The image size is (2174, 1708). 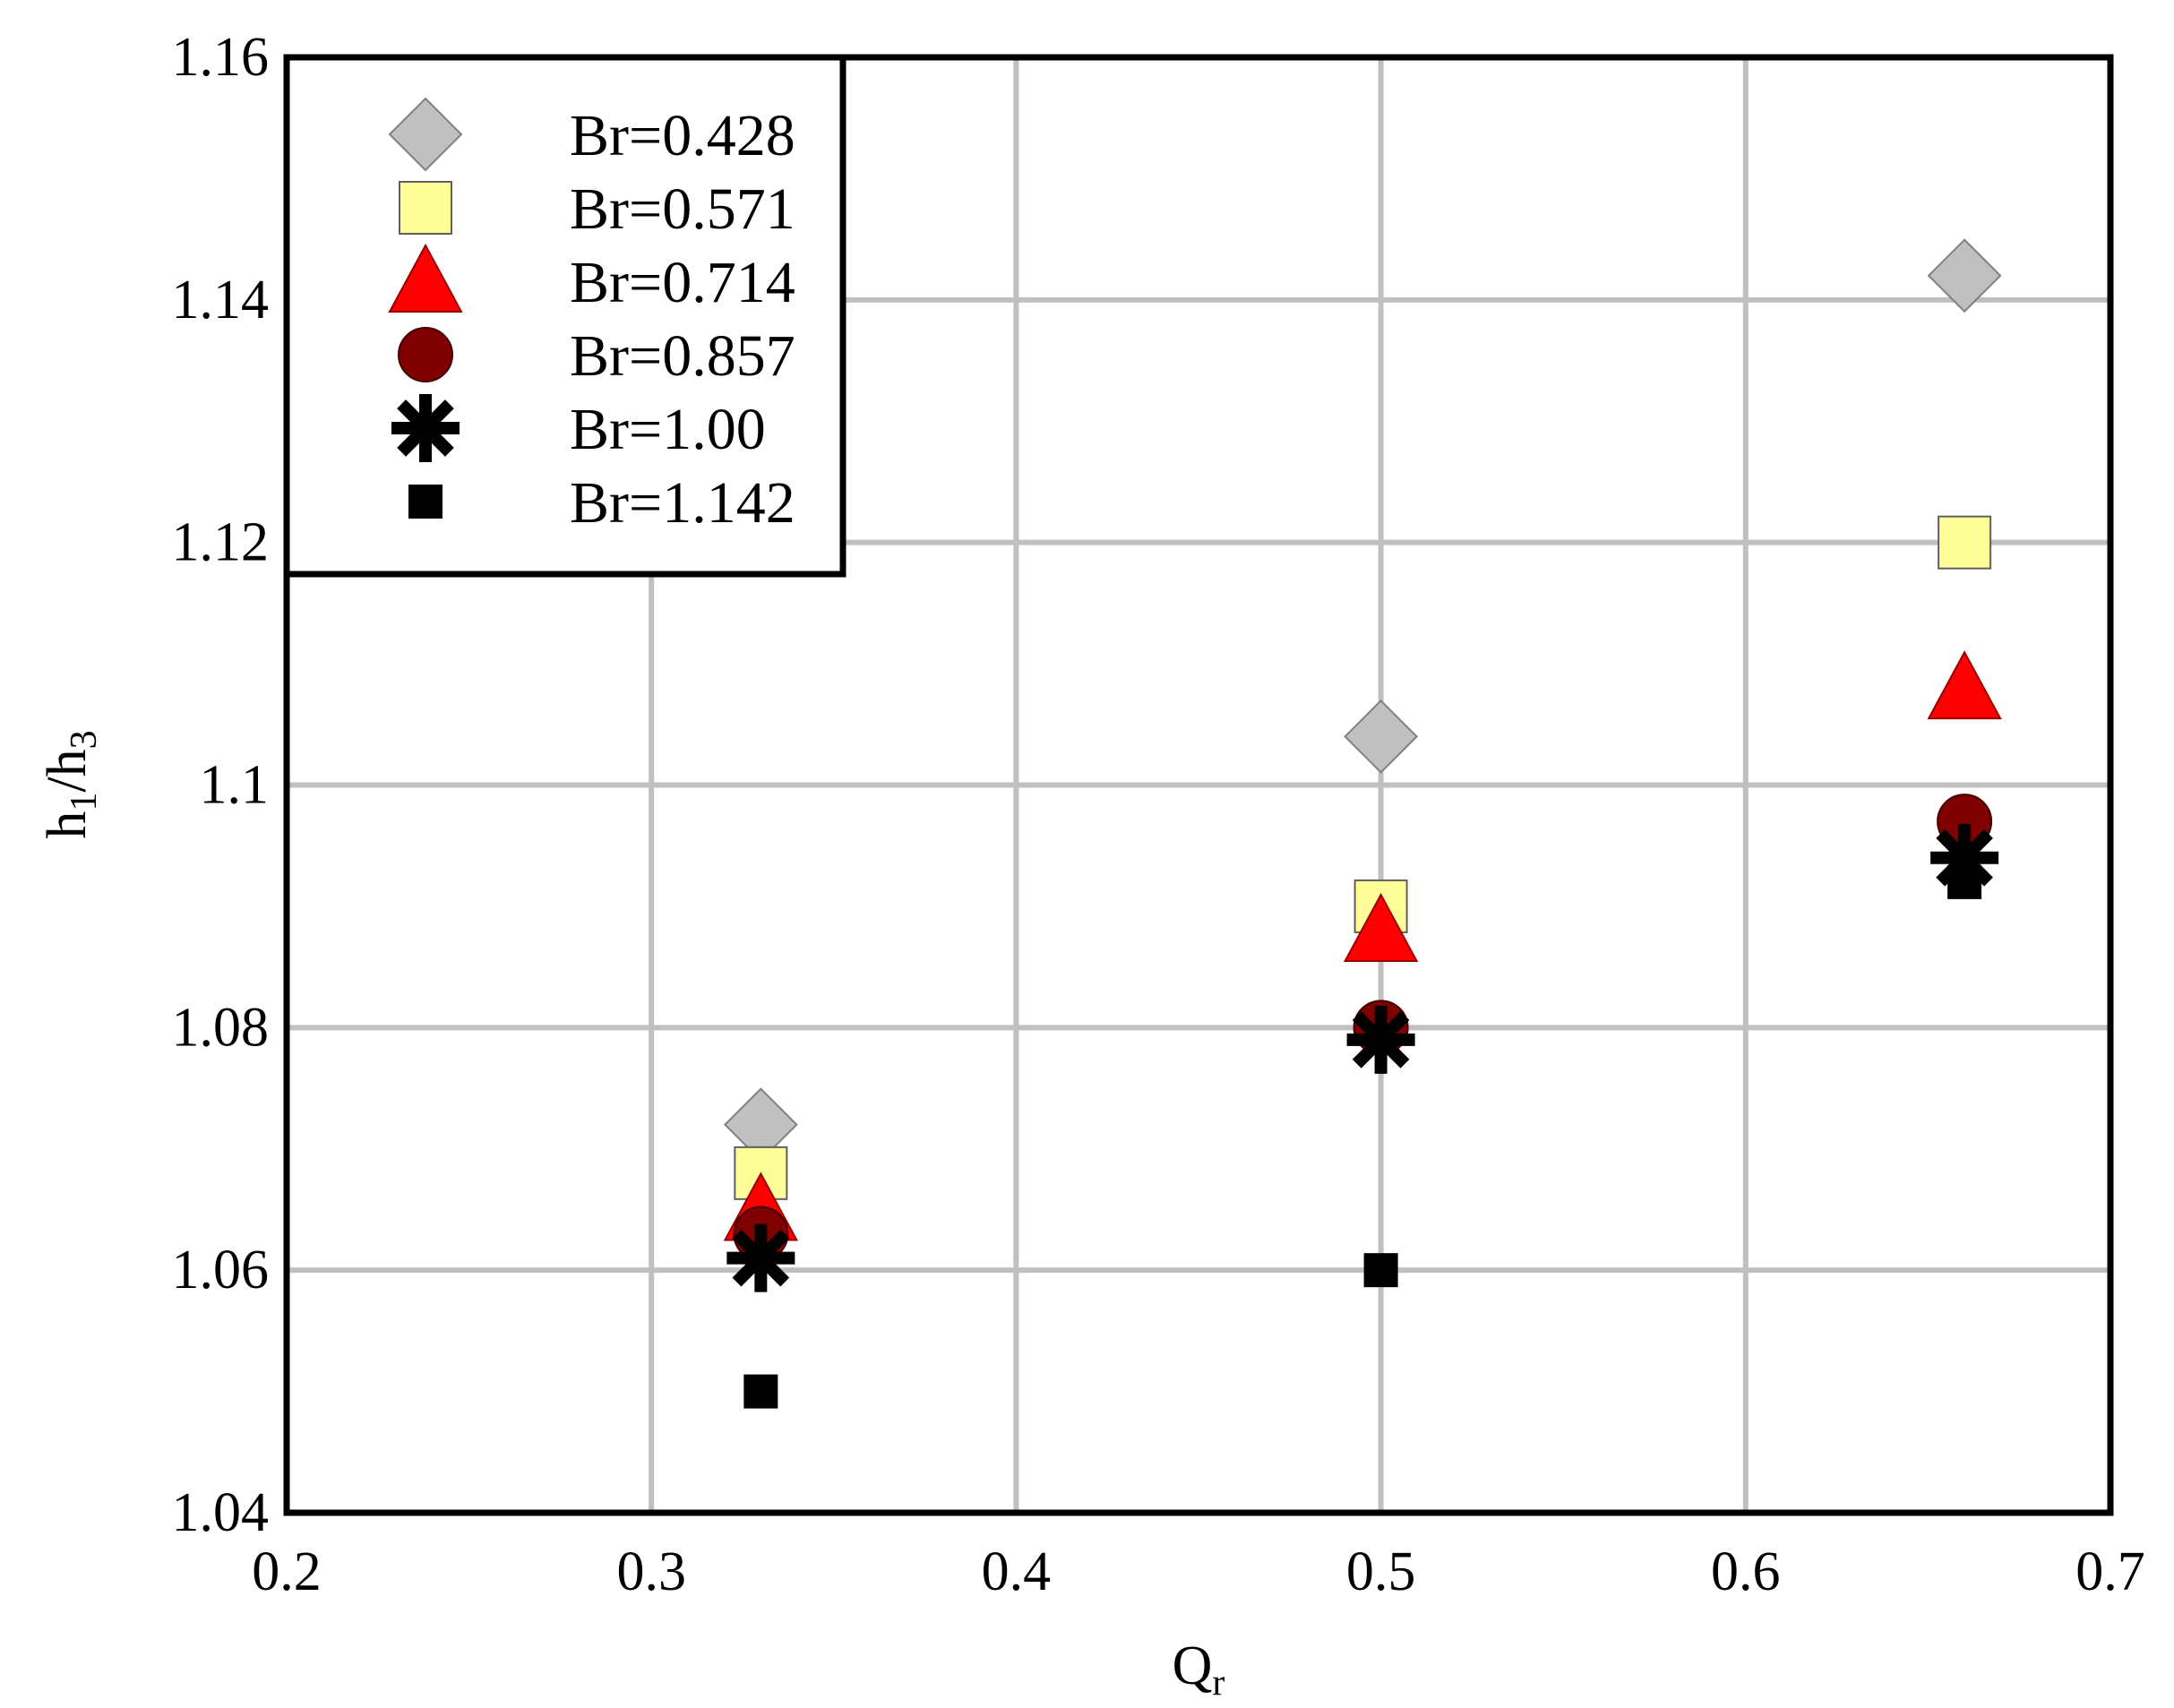 I want to click on legend-entry: Br=0.857, so click(x=596, y=356).